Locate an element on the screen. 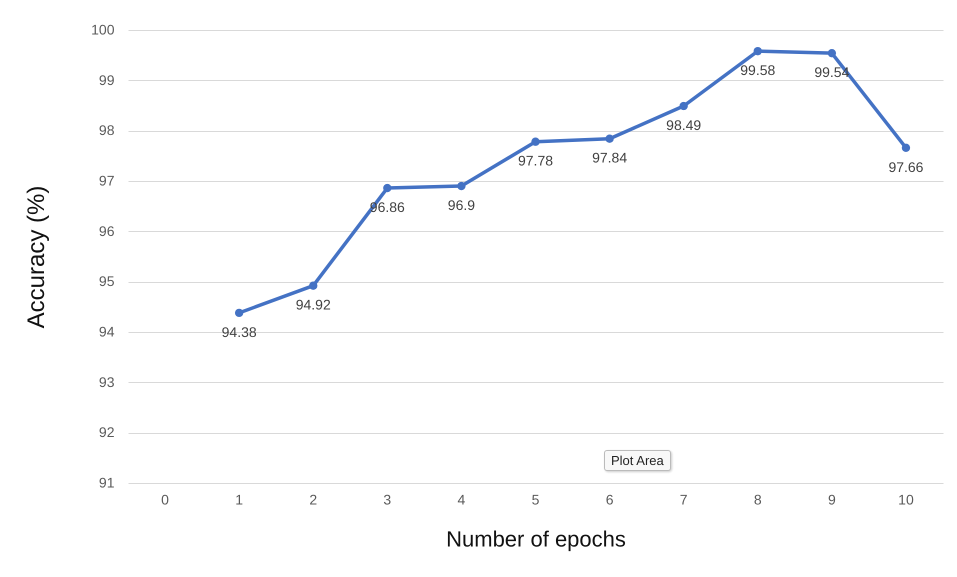  x-tick-label: 9 is located at coordinates (832, 500).